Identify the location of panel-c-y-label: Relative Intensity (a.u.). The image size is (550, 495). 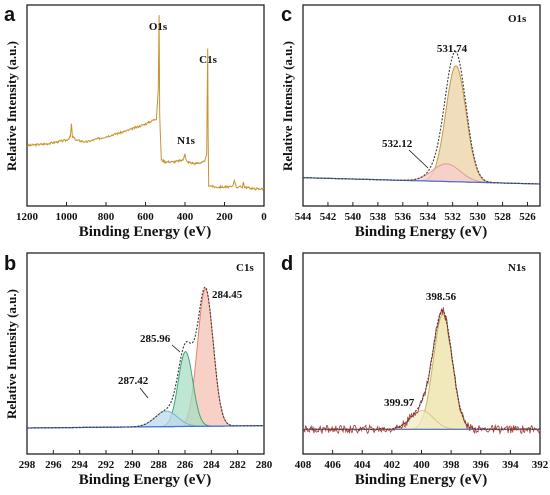
(287, 106).